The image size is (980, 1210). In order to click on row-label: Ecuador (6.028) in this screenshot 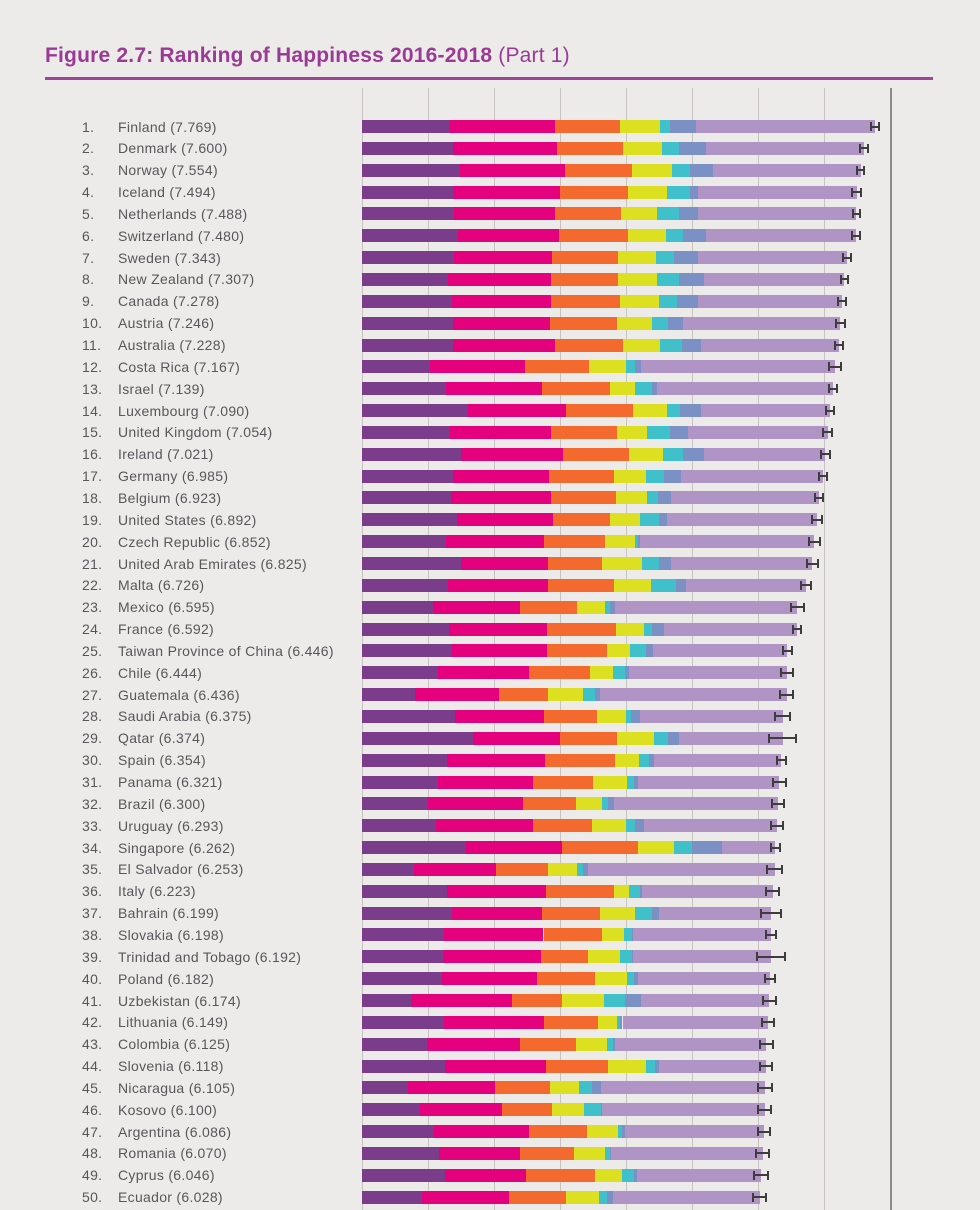, I will do `click(170, 1197)`.